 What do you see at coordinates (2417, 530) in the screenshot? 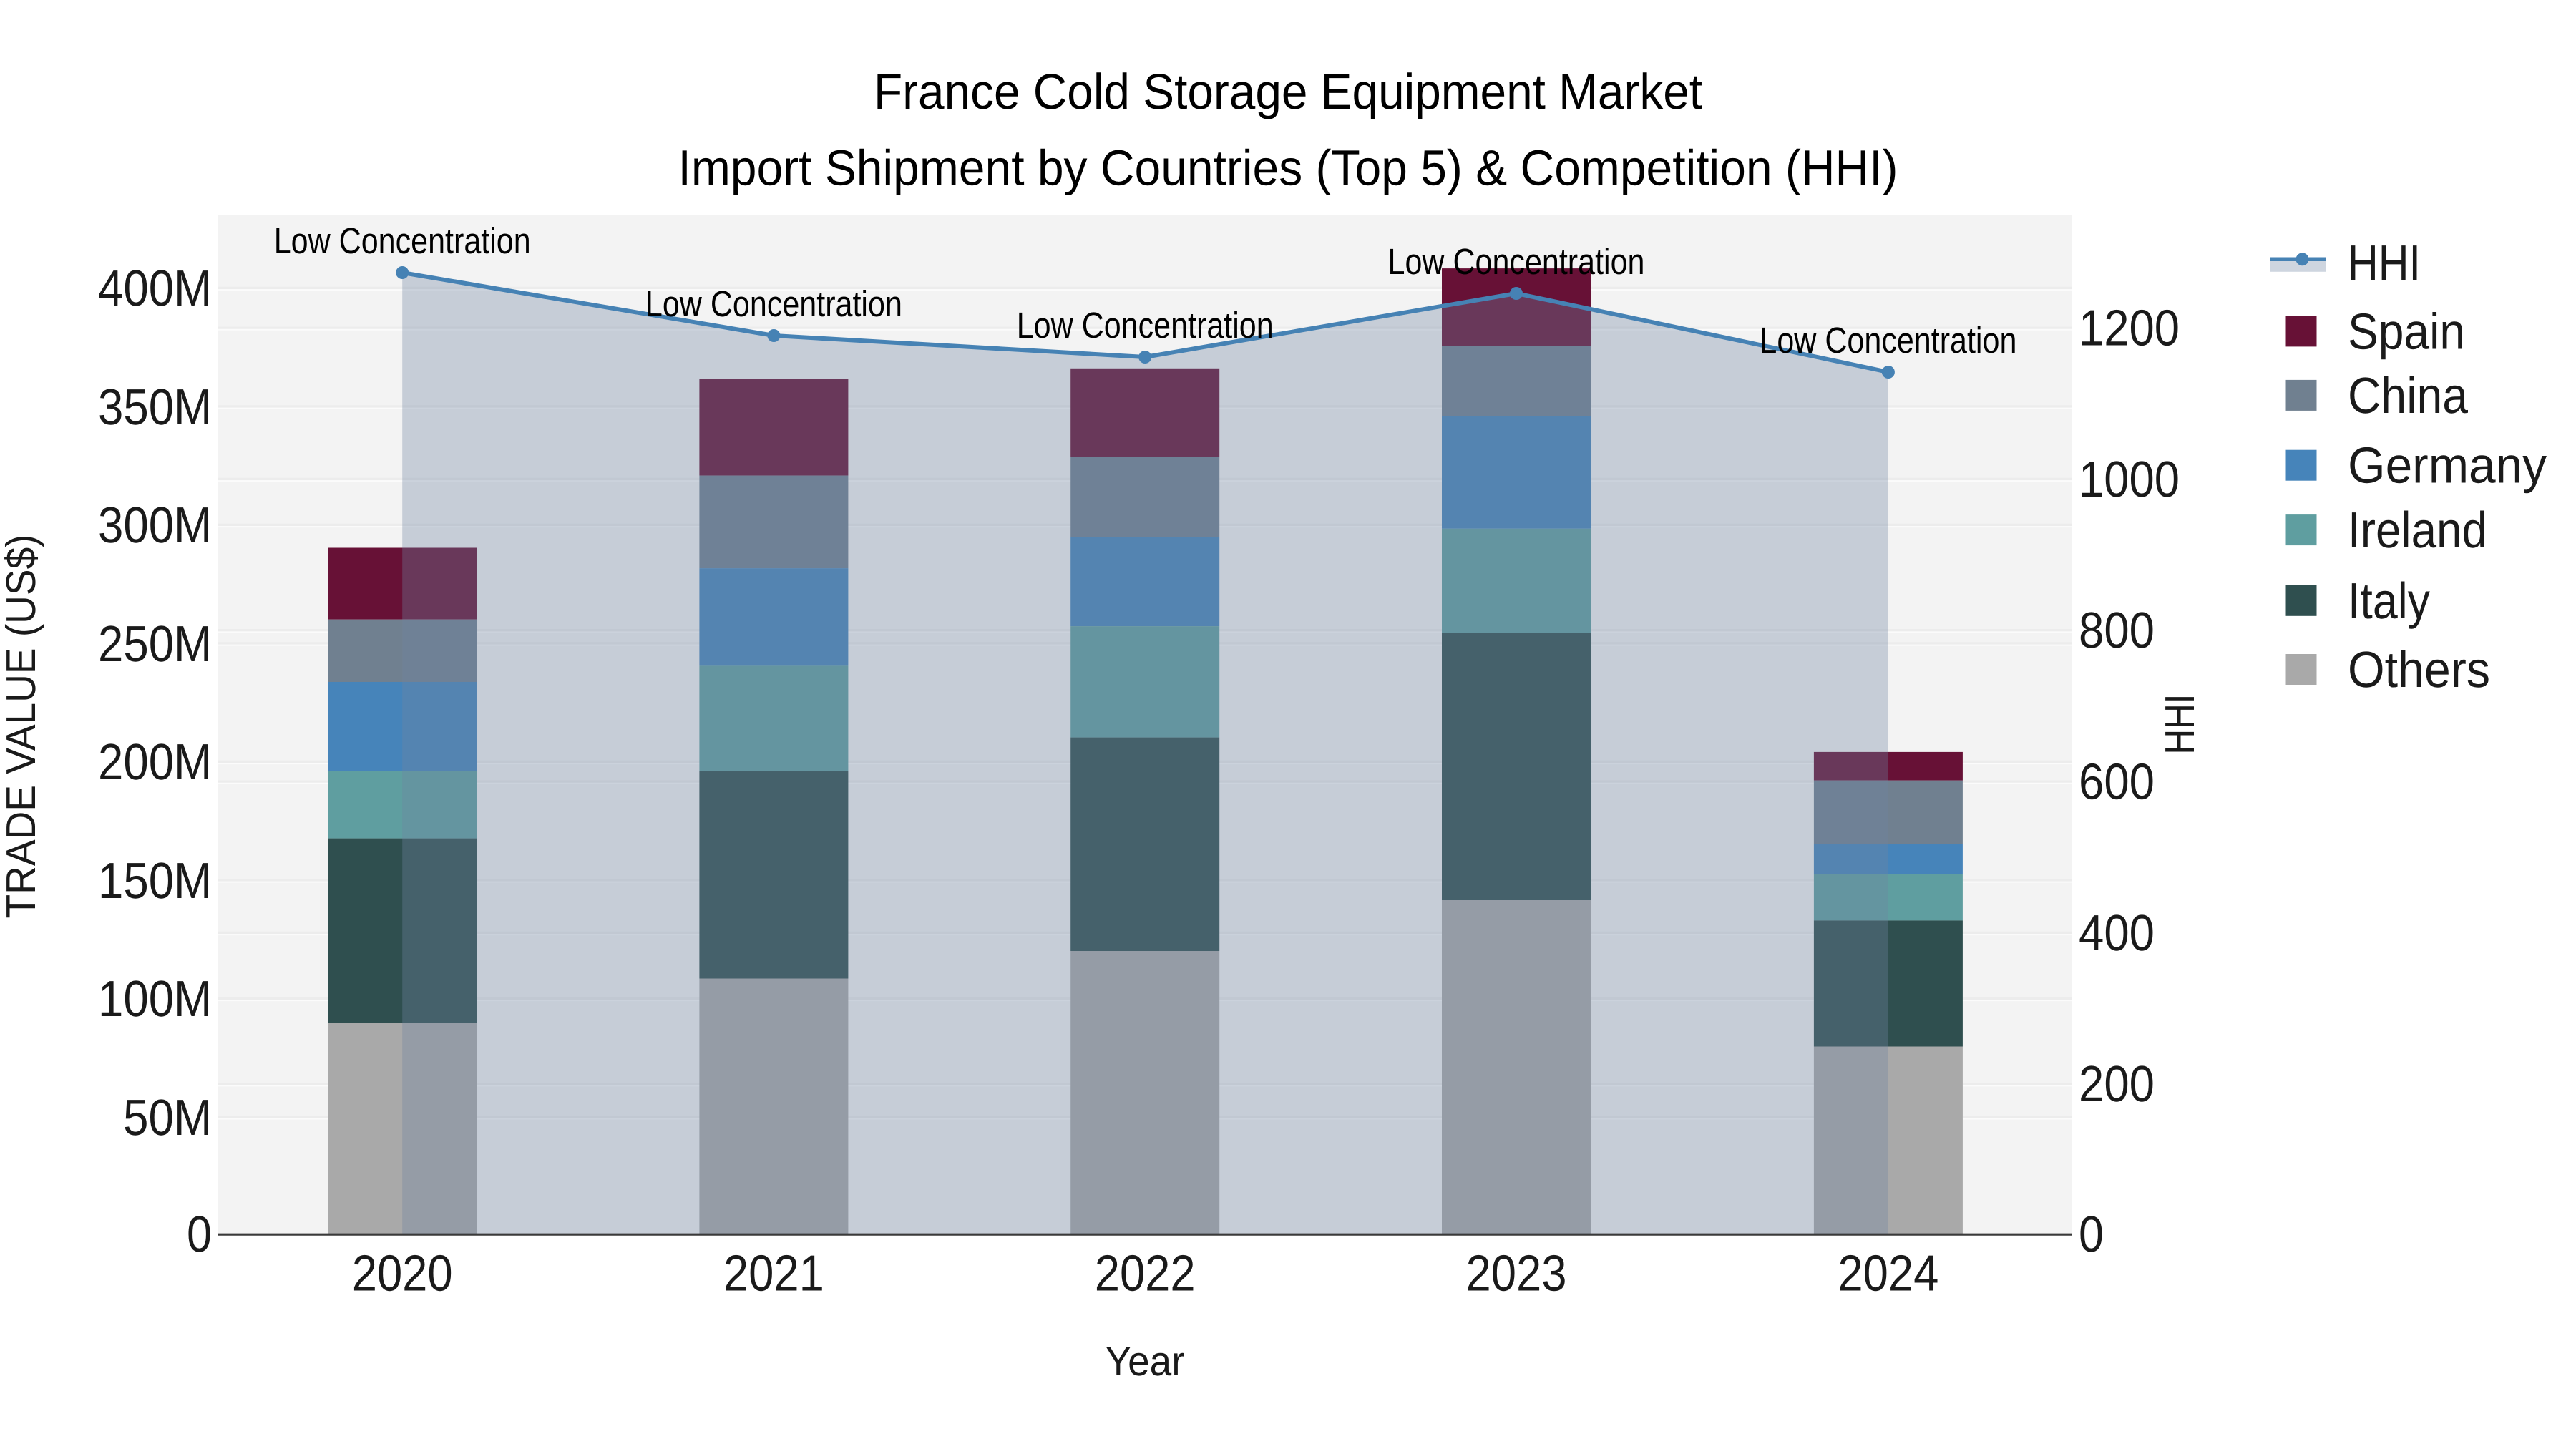
I see `svg-text: Ireland` at bounding box center [2417, 530].